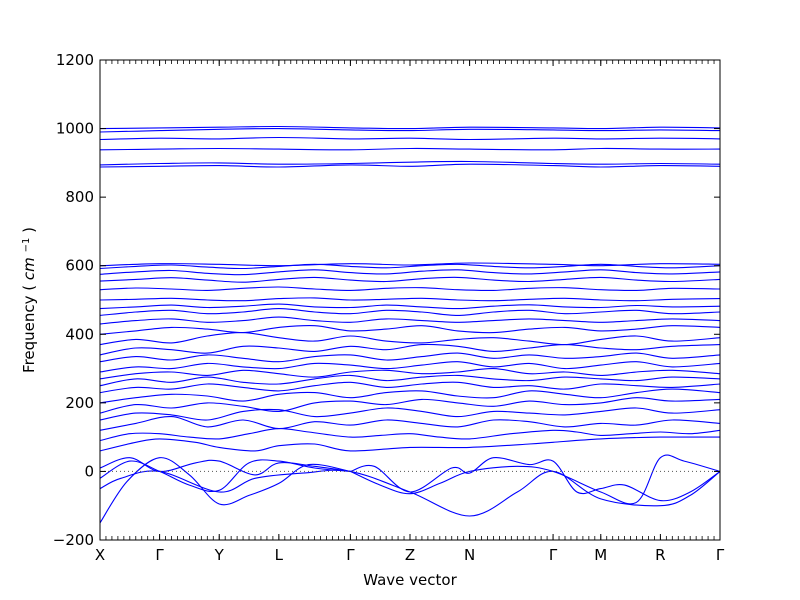 Image resolution: width=800 pixels, height=600 pixels. I want to click on y-tick-label: −200, so click(73, 540).